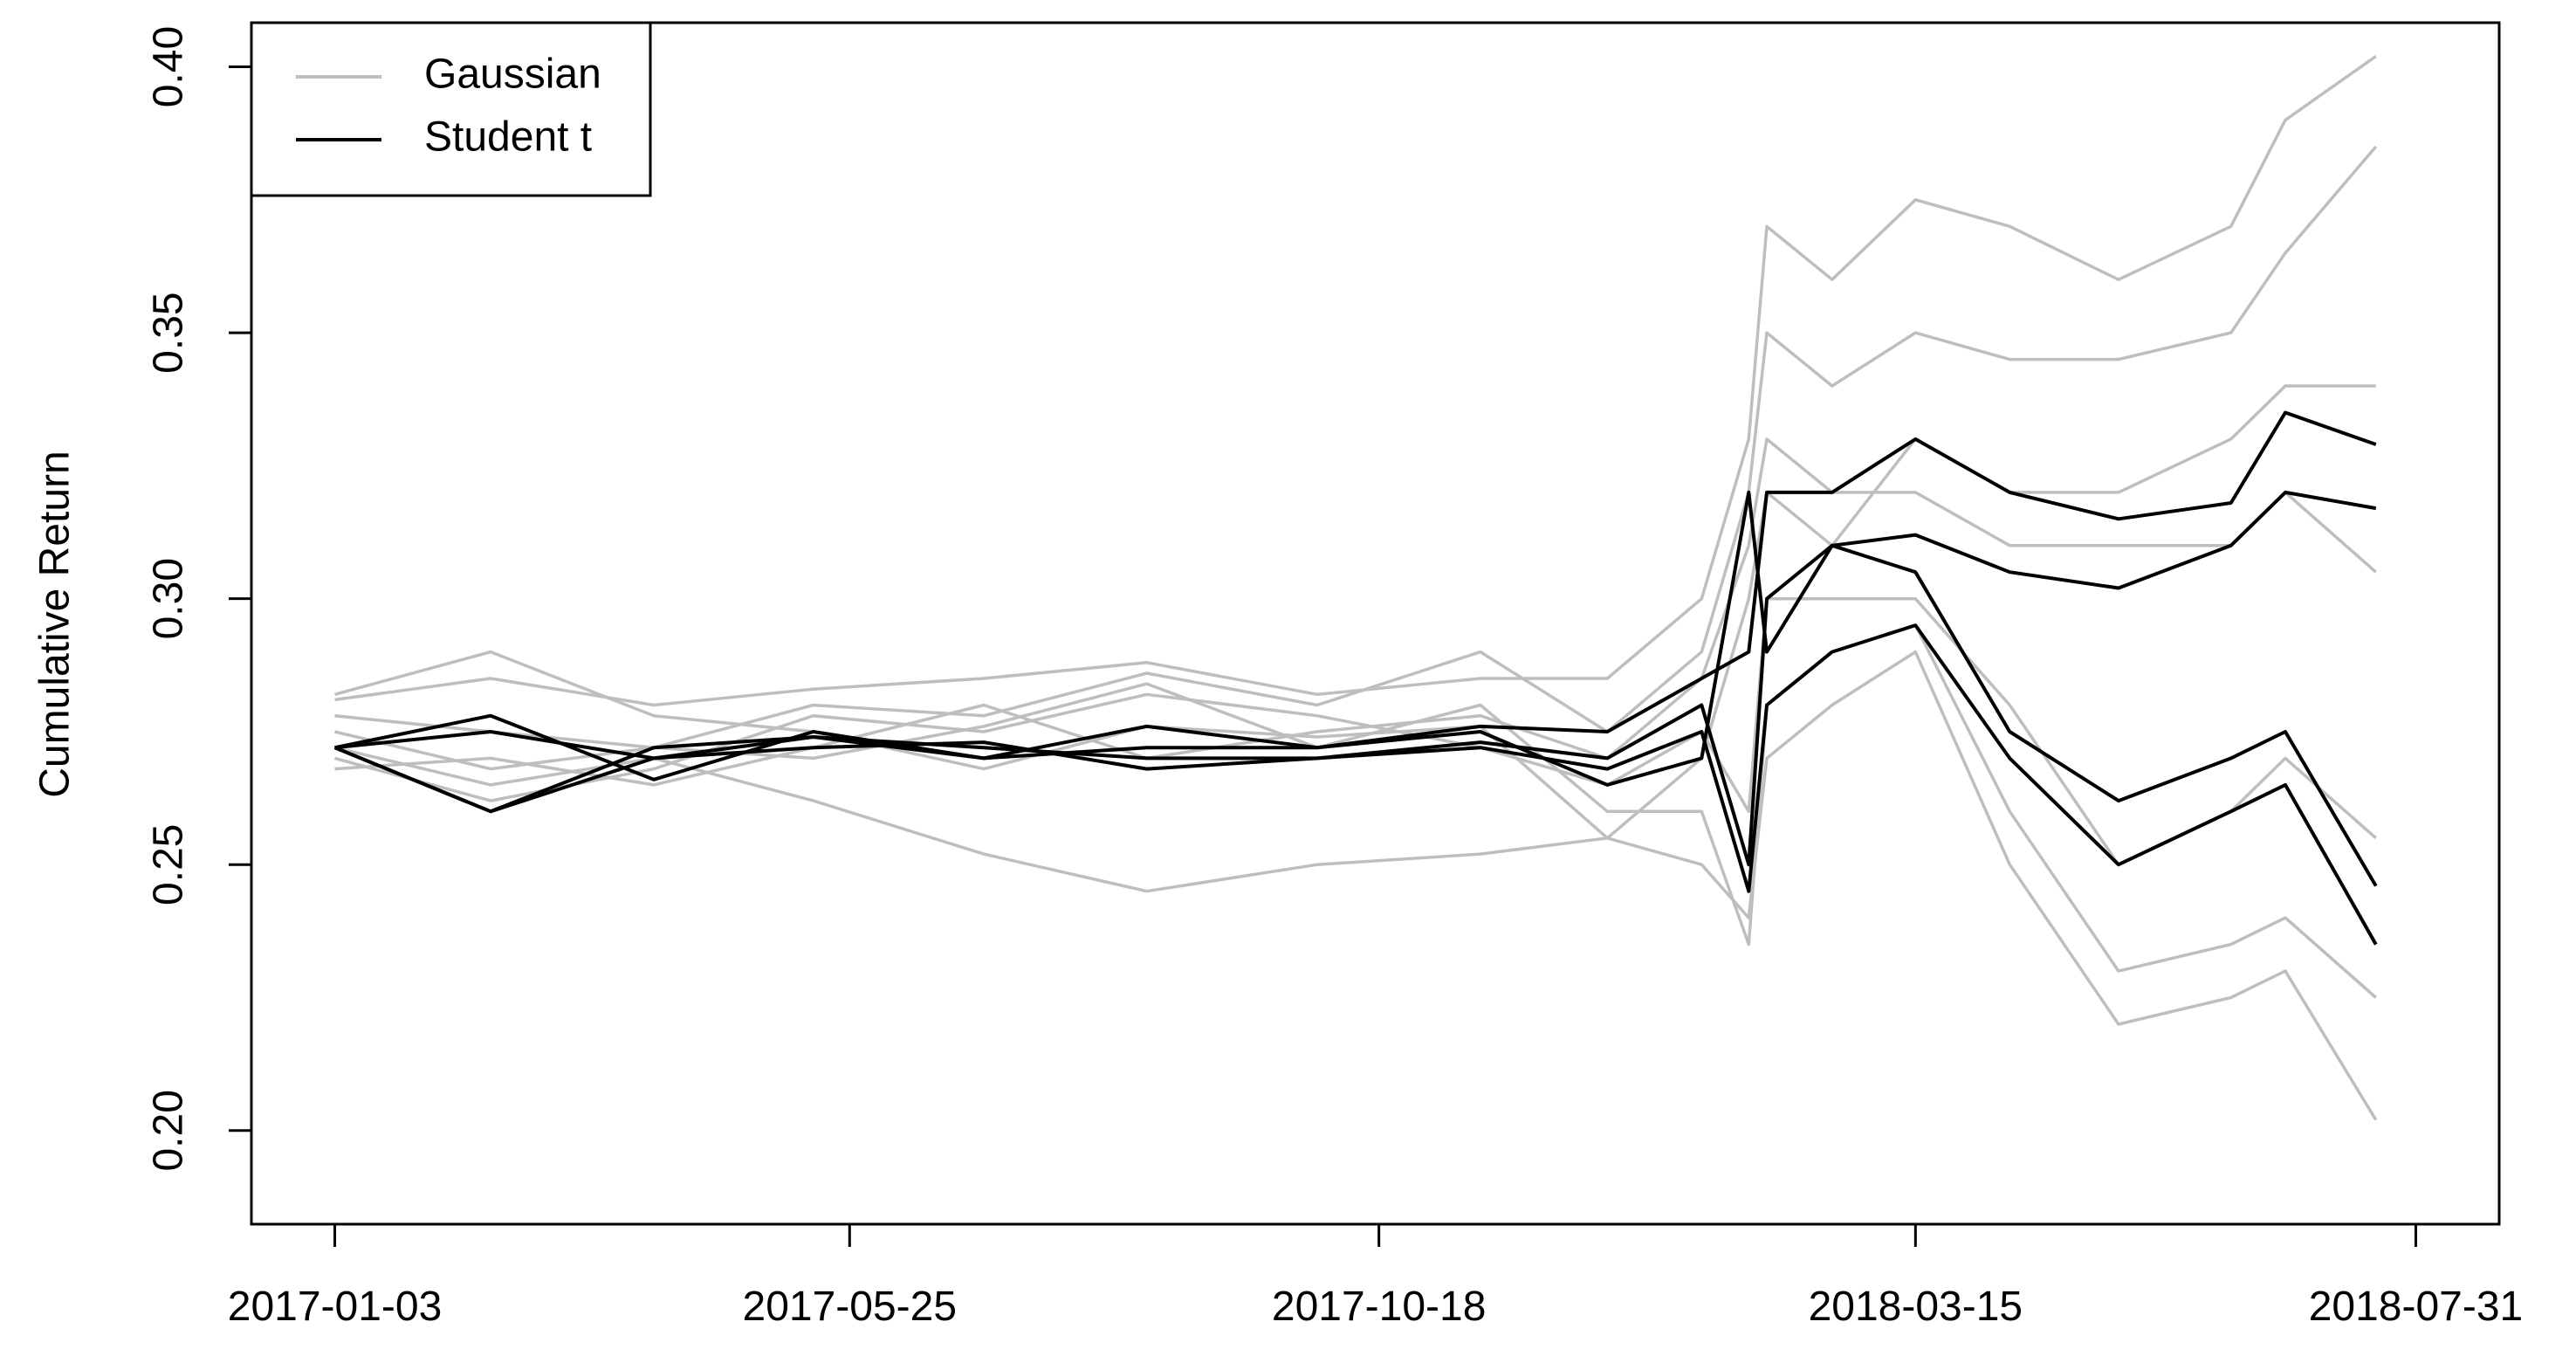 This screenshot has height=1363, width=2576. I want to click on x-tick-label: 2018-07-31, so click(2416, 1307).